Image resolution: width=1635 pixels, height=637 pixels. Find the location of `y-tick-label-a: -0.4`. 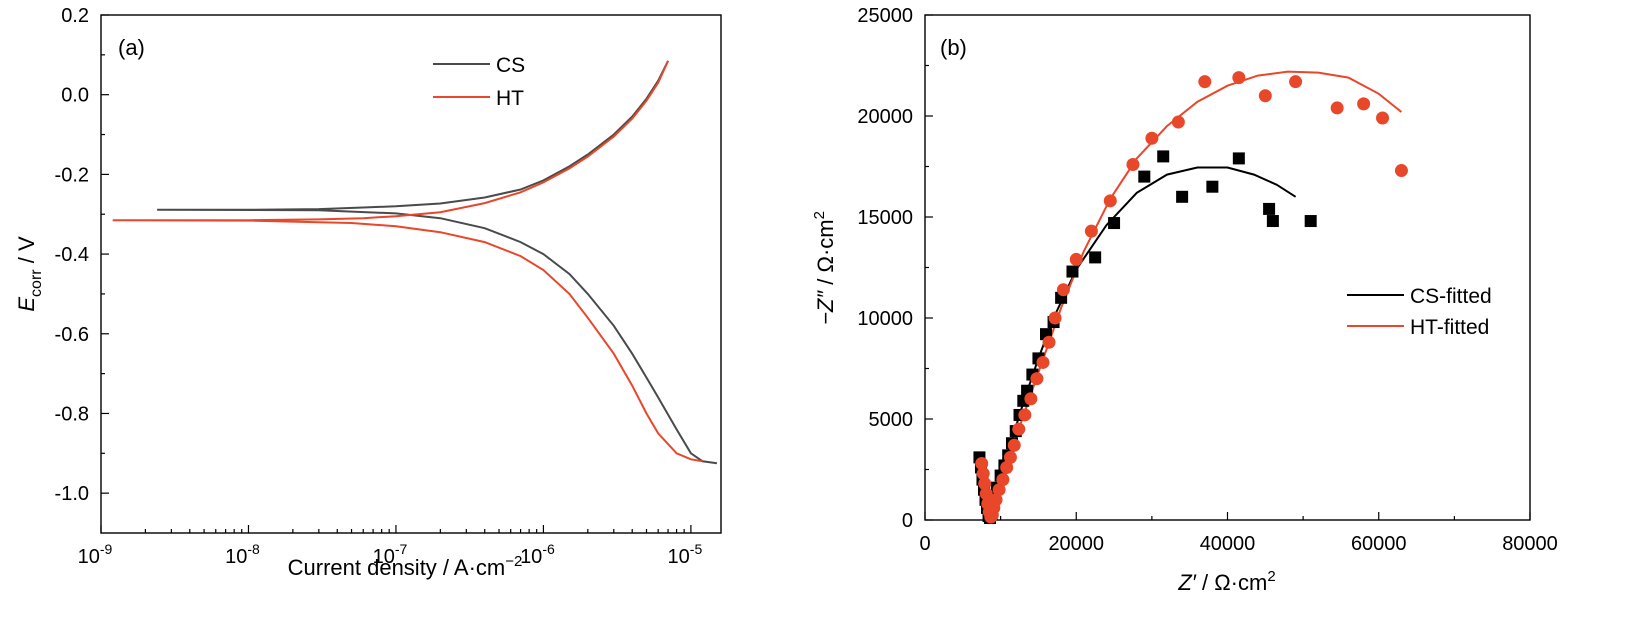

y-tick-label-a: -0.4 is located at coordinates (72, 255).